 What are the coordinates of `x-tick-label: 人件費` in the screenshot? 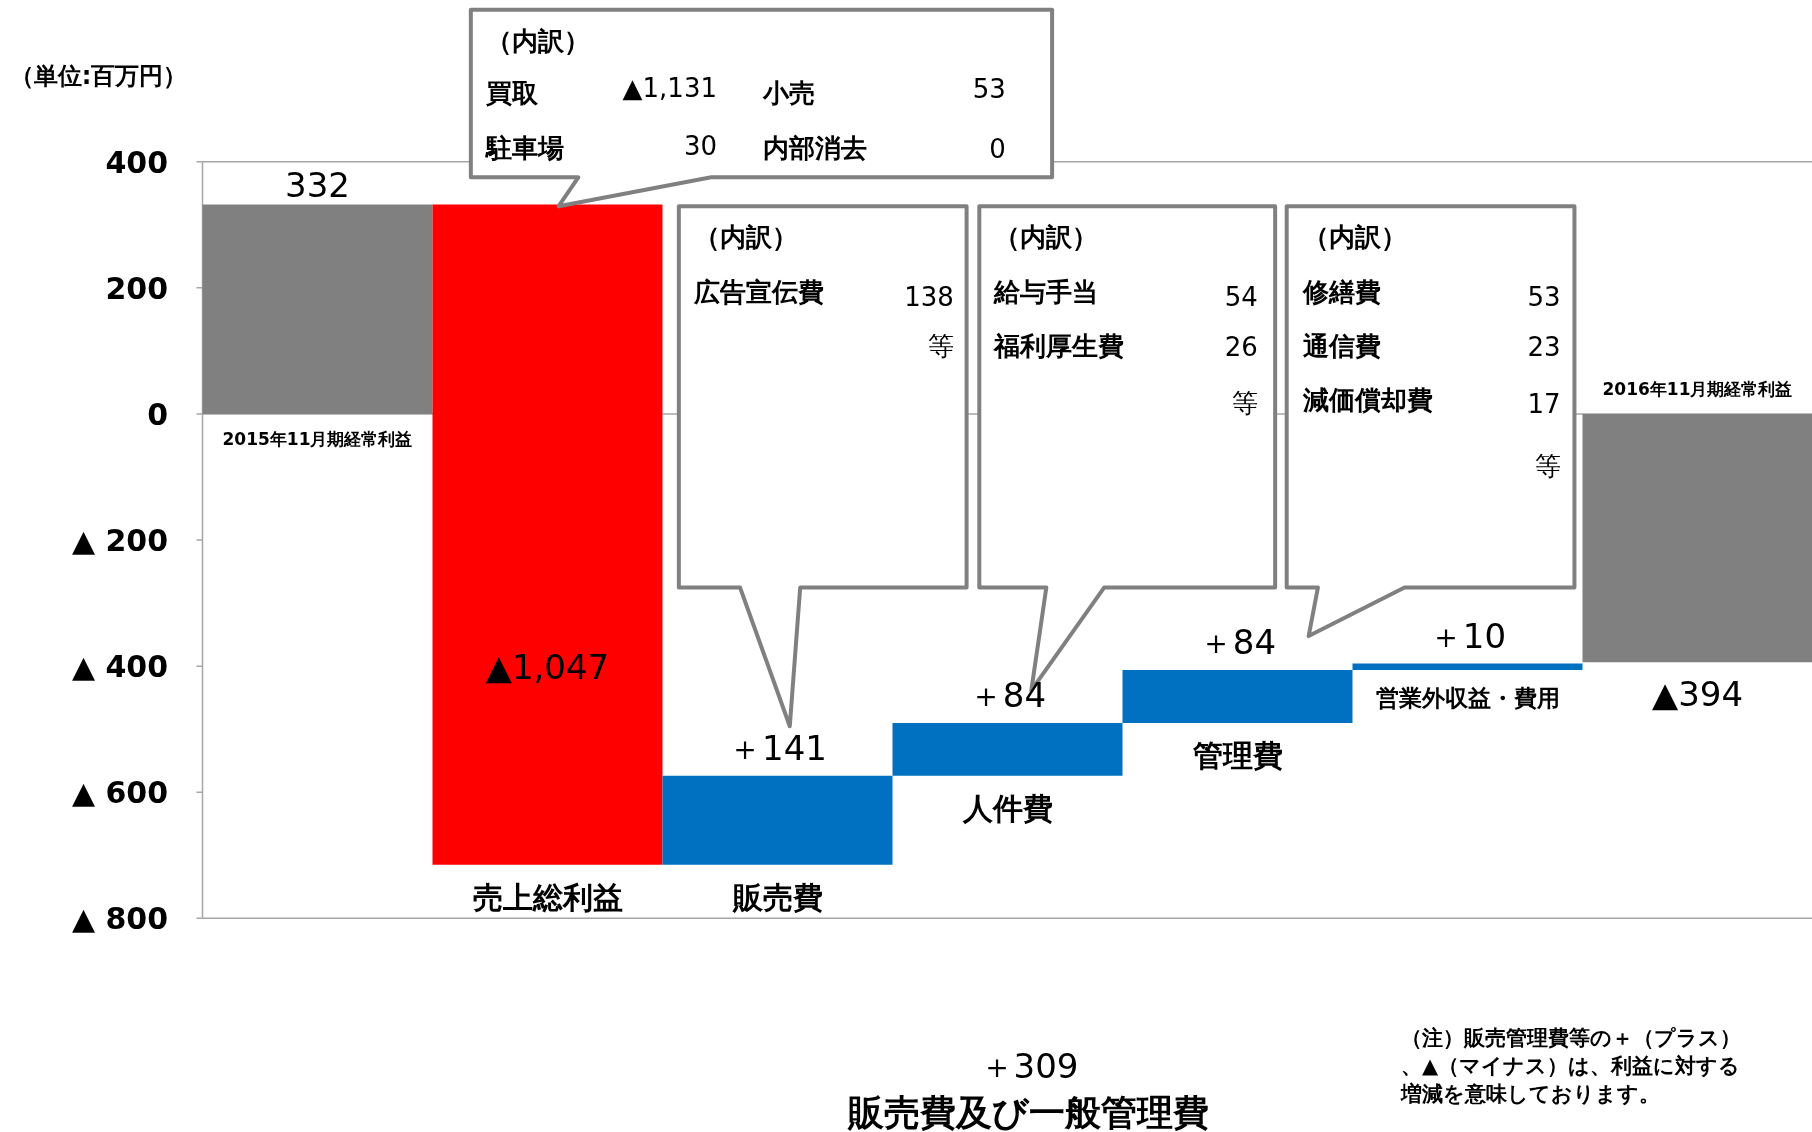 It's located at (1007, 808).